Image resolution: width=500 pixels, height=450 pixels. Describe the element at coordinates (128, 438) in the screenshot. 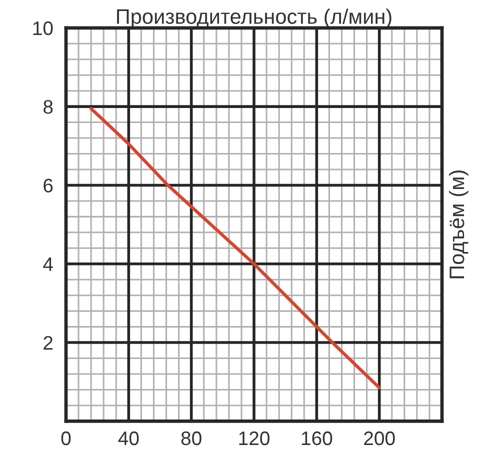

I see `x-tick-label: 40` at that location.